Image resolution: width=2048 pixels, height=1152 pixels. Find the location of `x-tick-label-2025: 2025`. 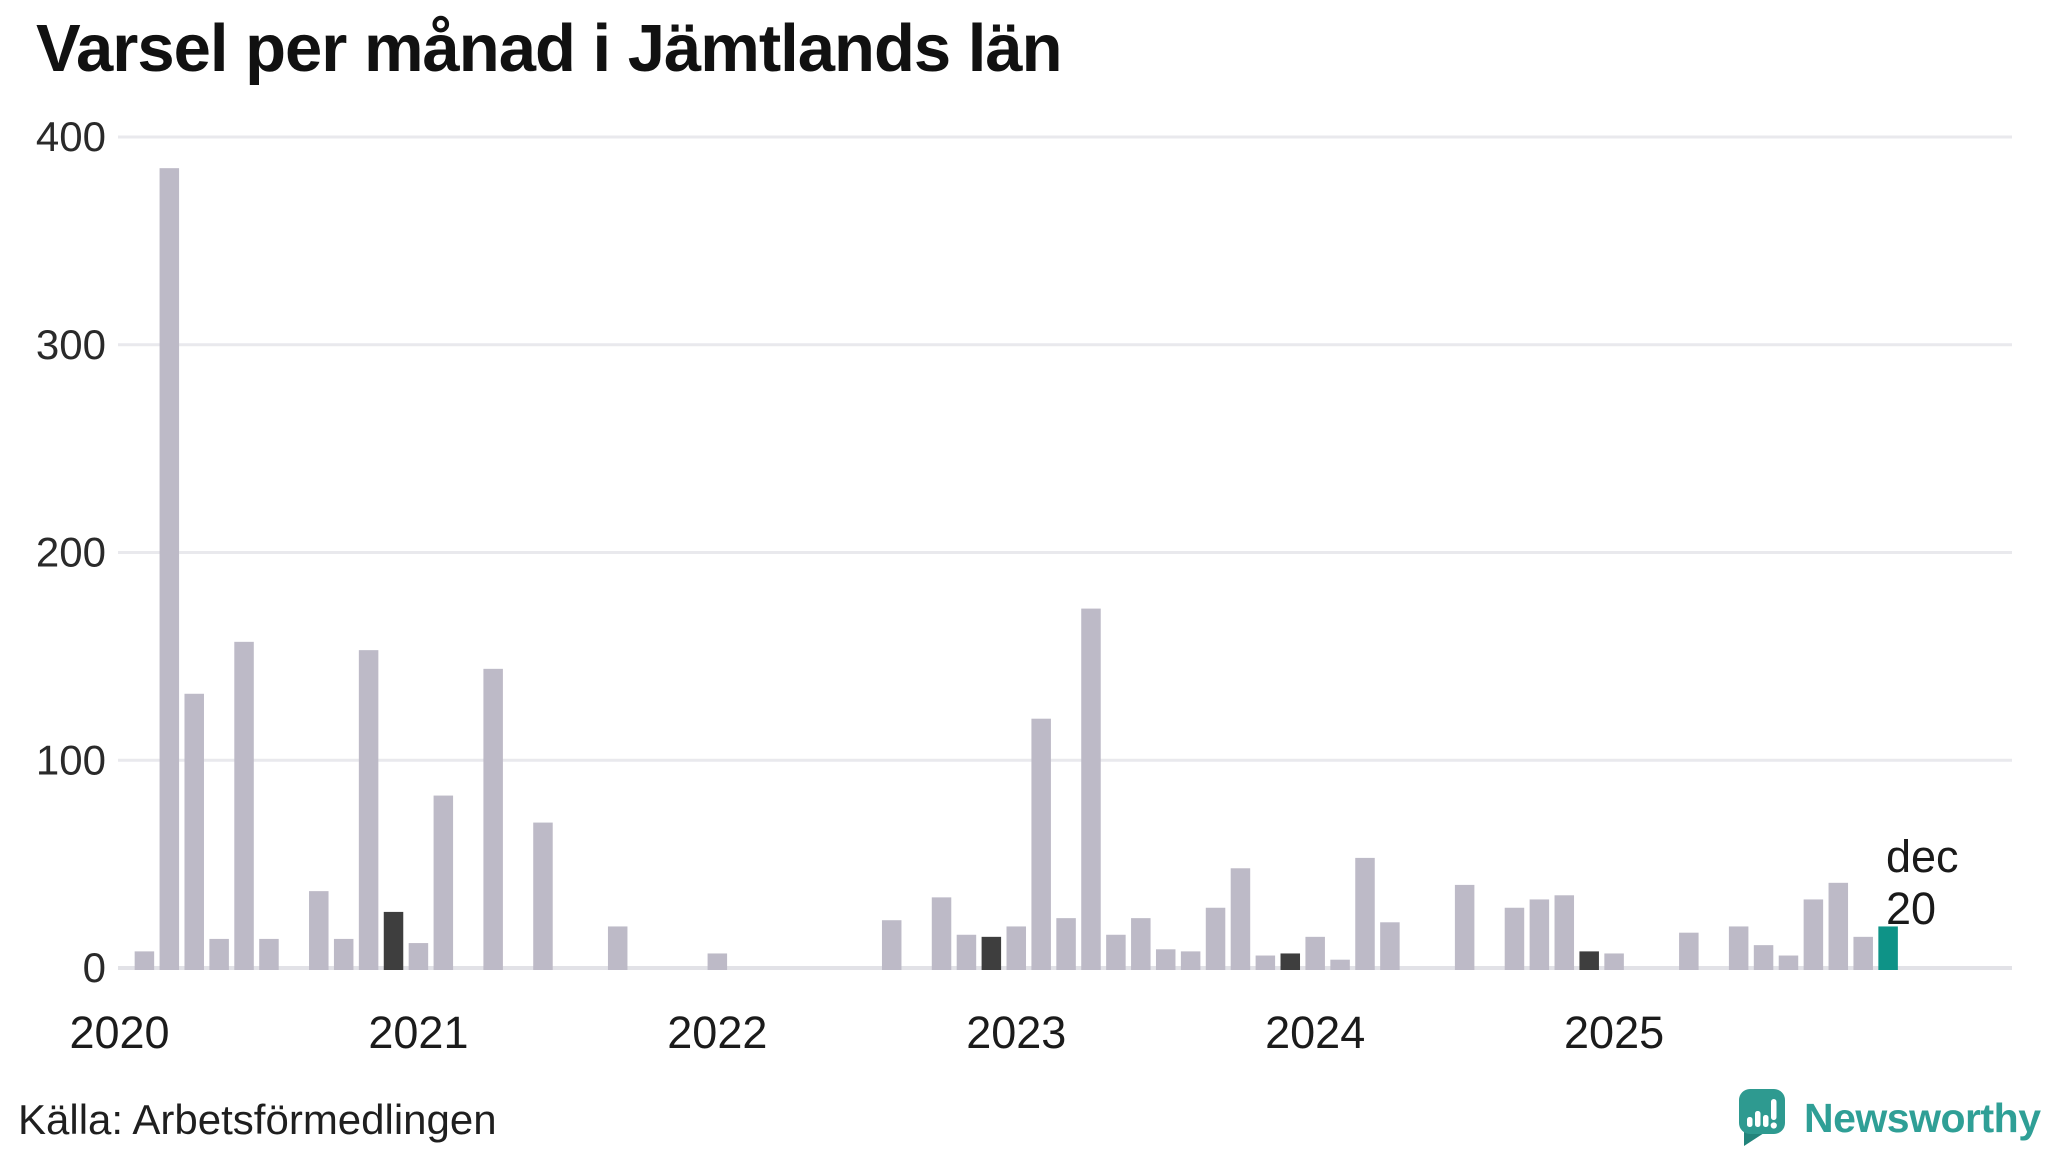

x-tick-label-2025: 2025 is located at coordinates (1614, 1032).